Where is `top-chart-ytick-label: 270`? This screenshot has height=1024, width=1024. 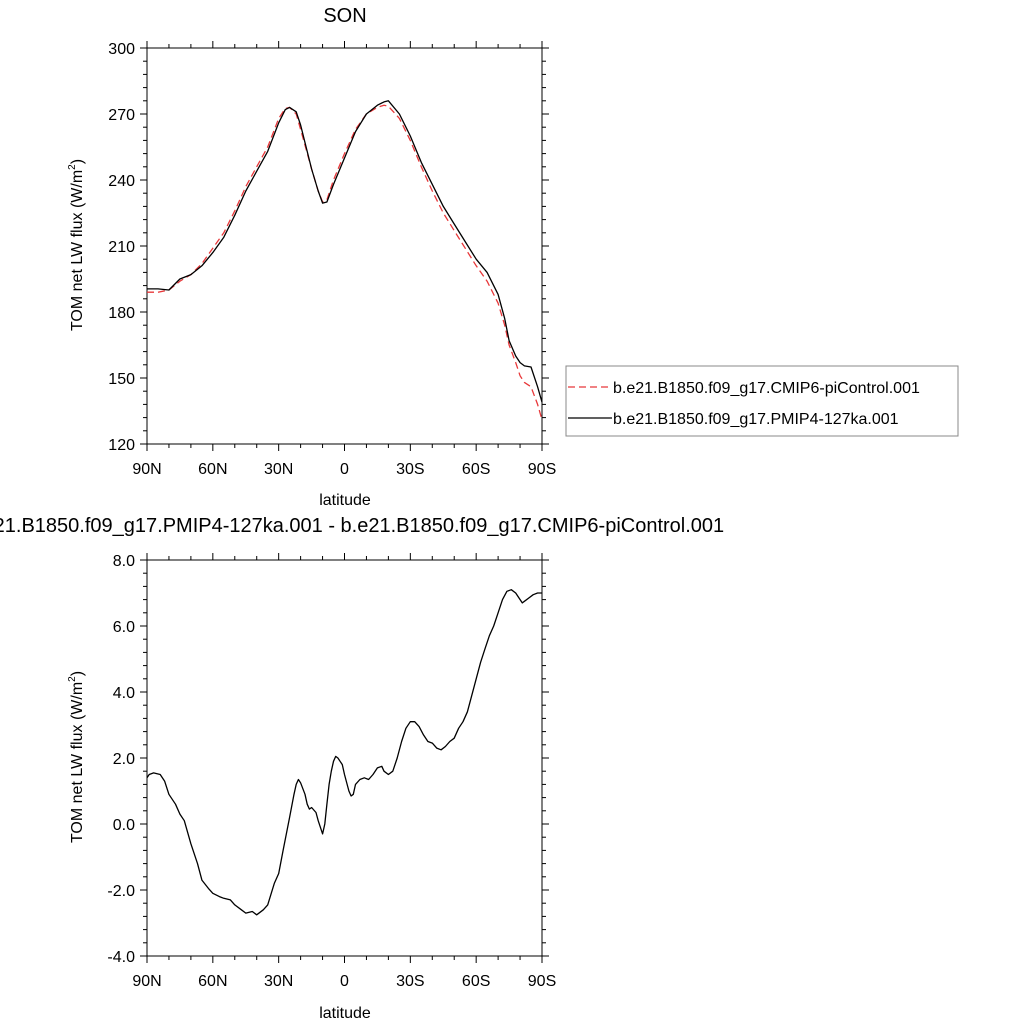 top-chart-ytick-label: 270 is located at coordinates (121, 115).